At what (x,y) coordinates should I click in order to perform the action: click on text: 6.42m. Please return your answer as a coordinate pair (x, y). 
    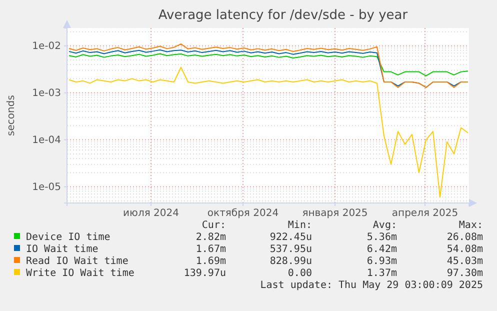
    Looking at the image, I should click on (381, 249).